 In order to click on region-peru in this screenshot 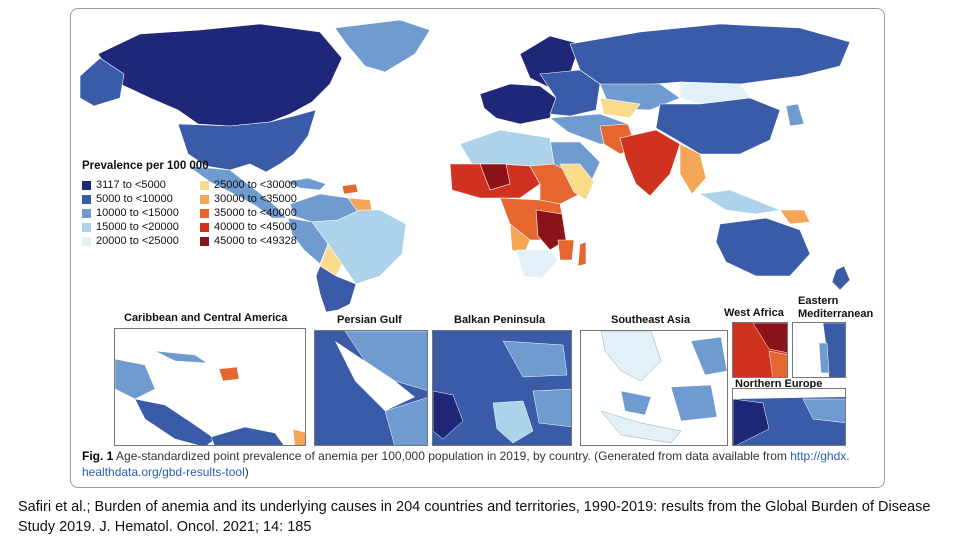, I will do `click(308, 241)`.